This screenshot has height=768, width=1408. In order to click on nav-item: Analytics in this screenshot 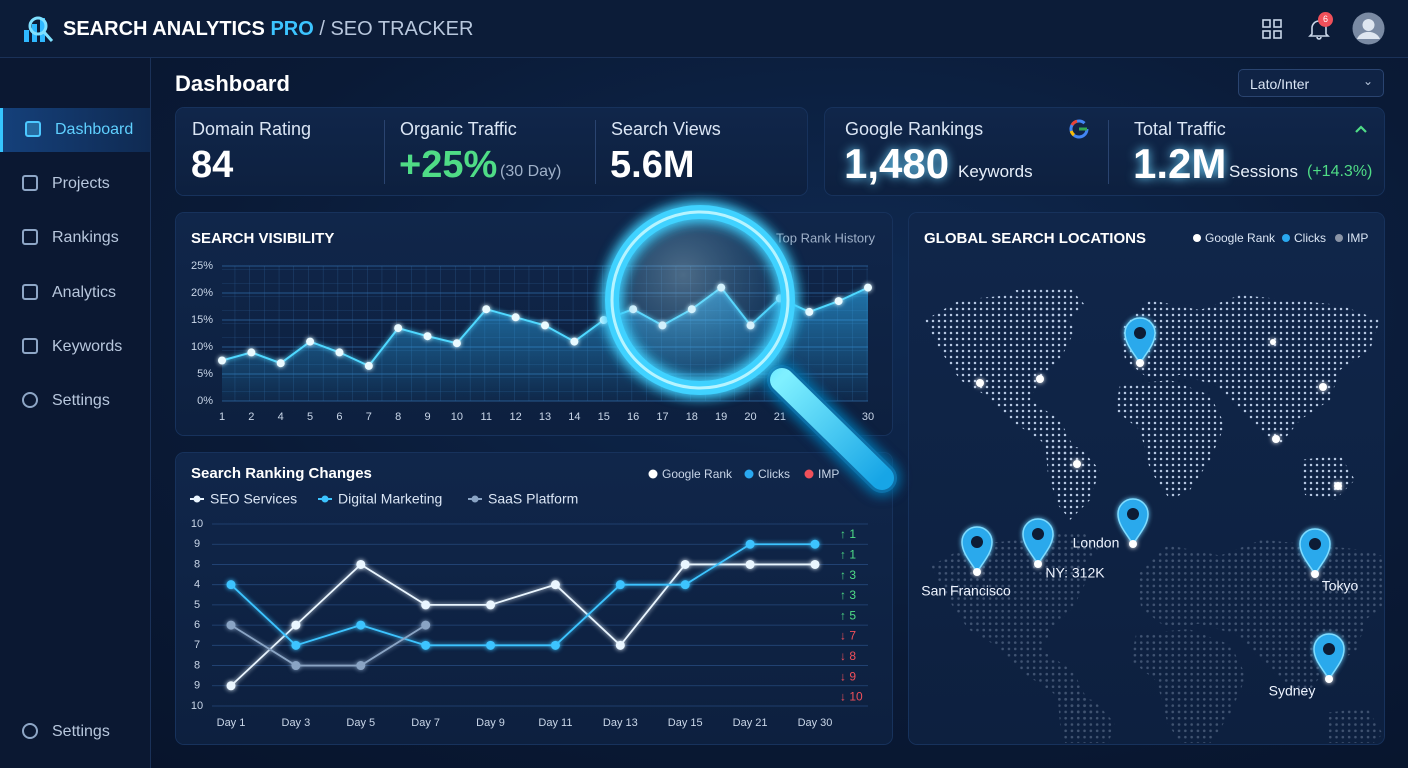, I will do `click(75, 293)`.